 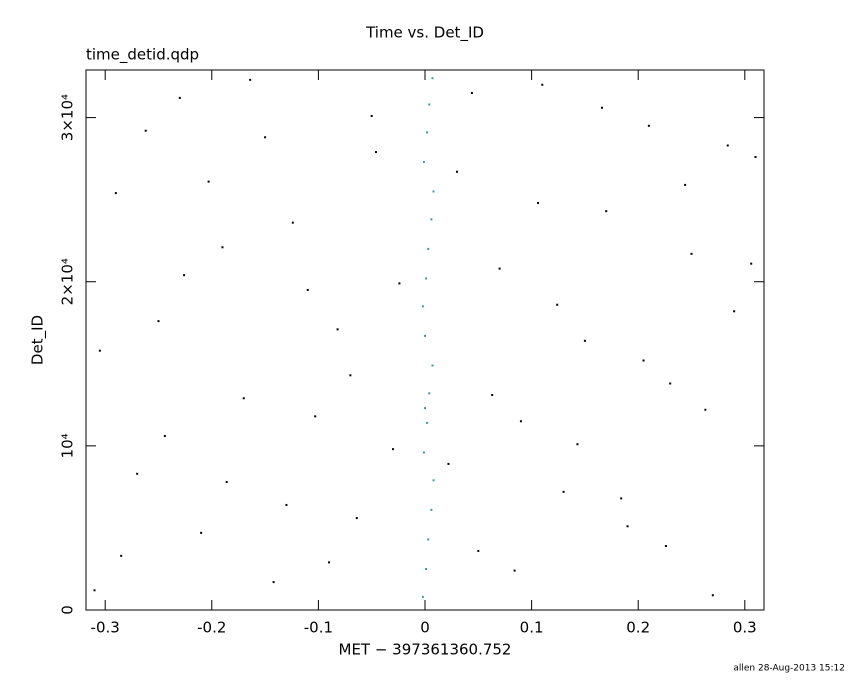 What do you see at coordinates (211, 628) in the screenshot?
I see `x-tick-label: -0.2` at bounding box center [211, 628].